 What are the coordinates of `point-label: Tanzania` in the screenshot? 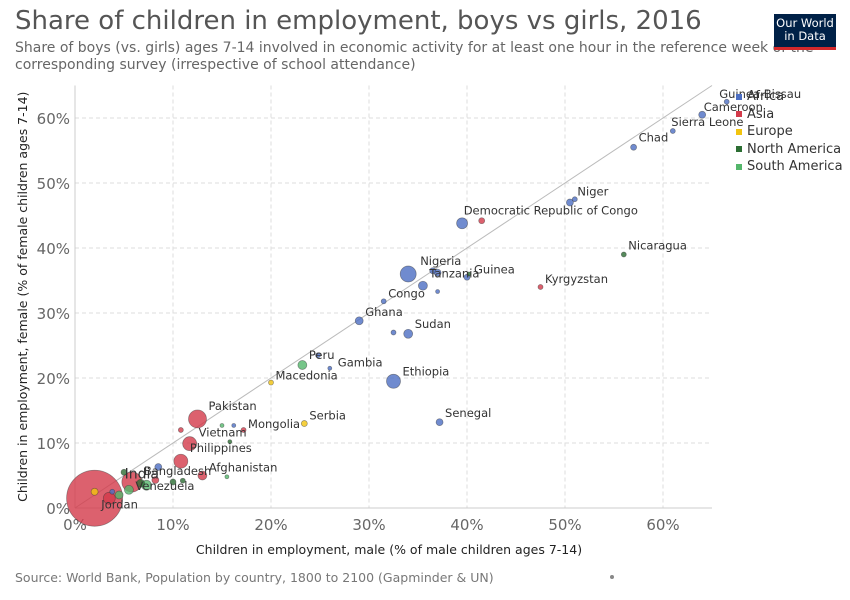 It's located at (453, 274).